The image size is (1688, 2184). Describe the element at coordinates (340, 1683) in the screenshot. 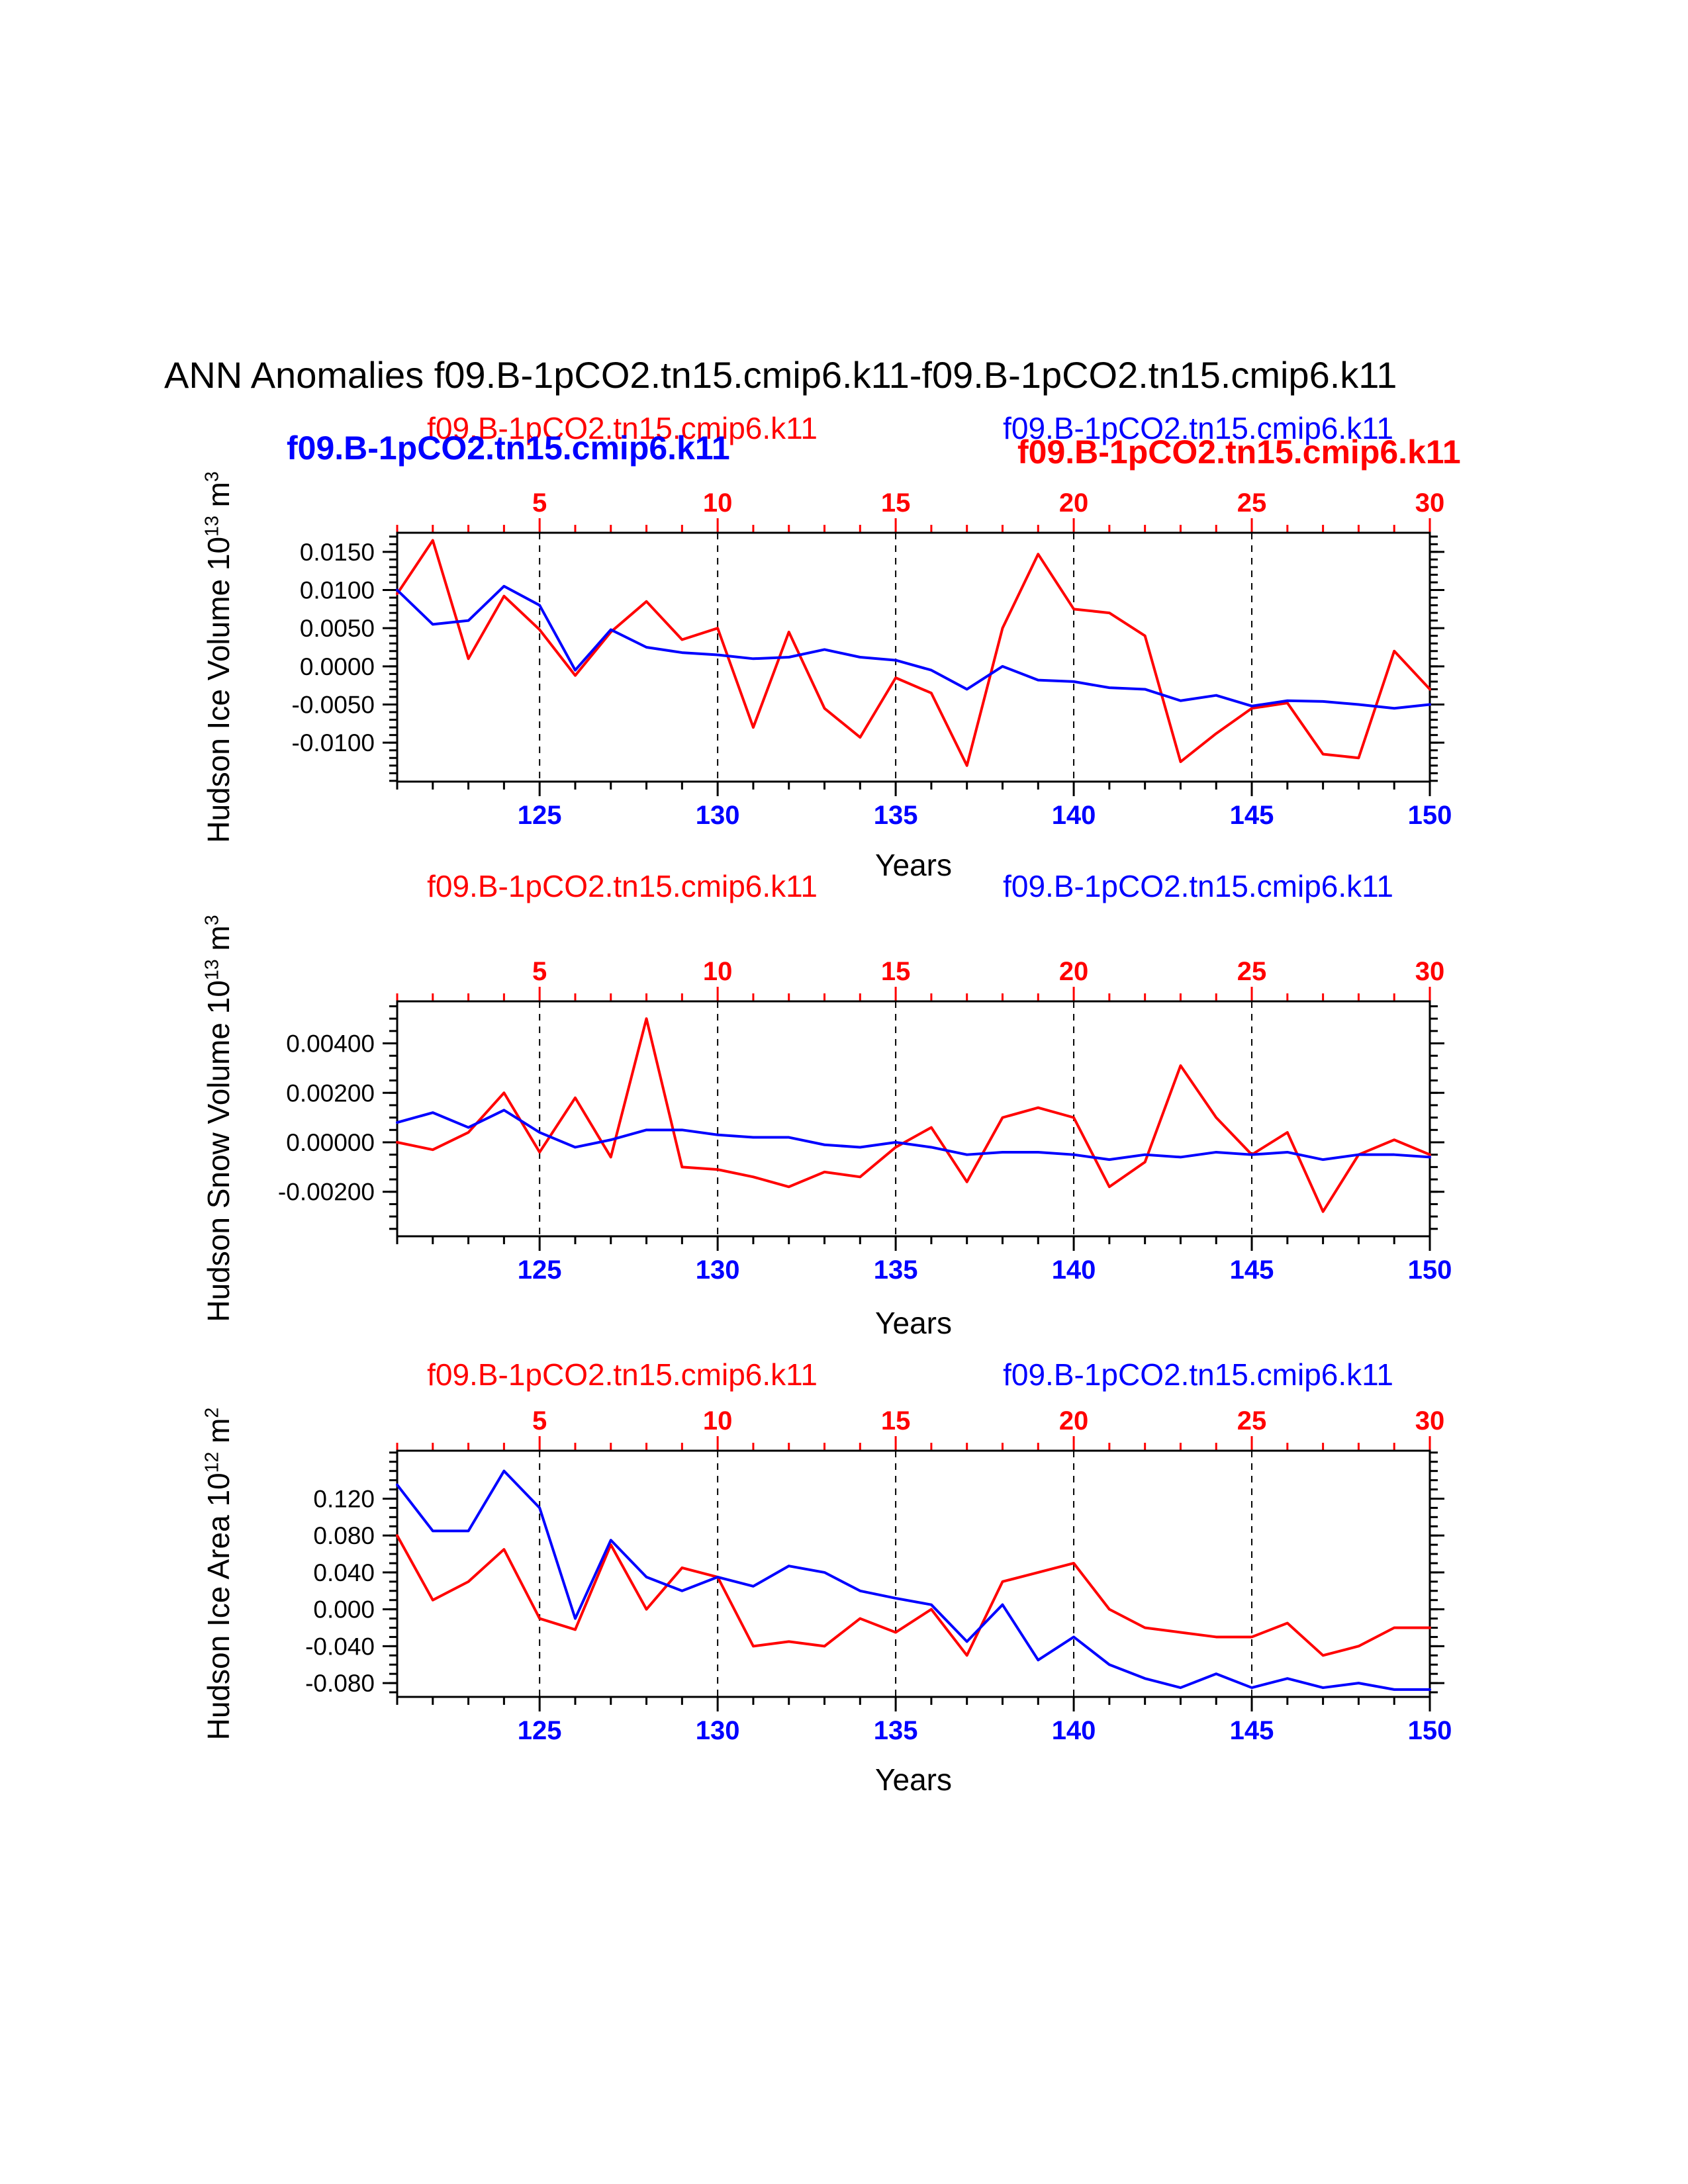

I see `svg-text: -0.080` at that location.